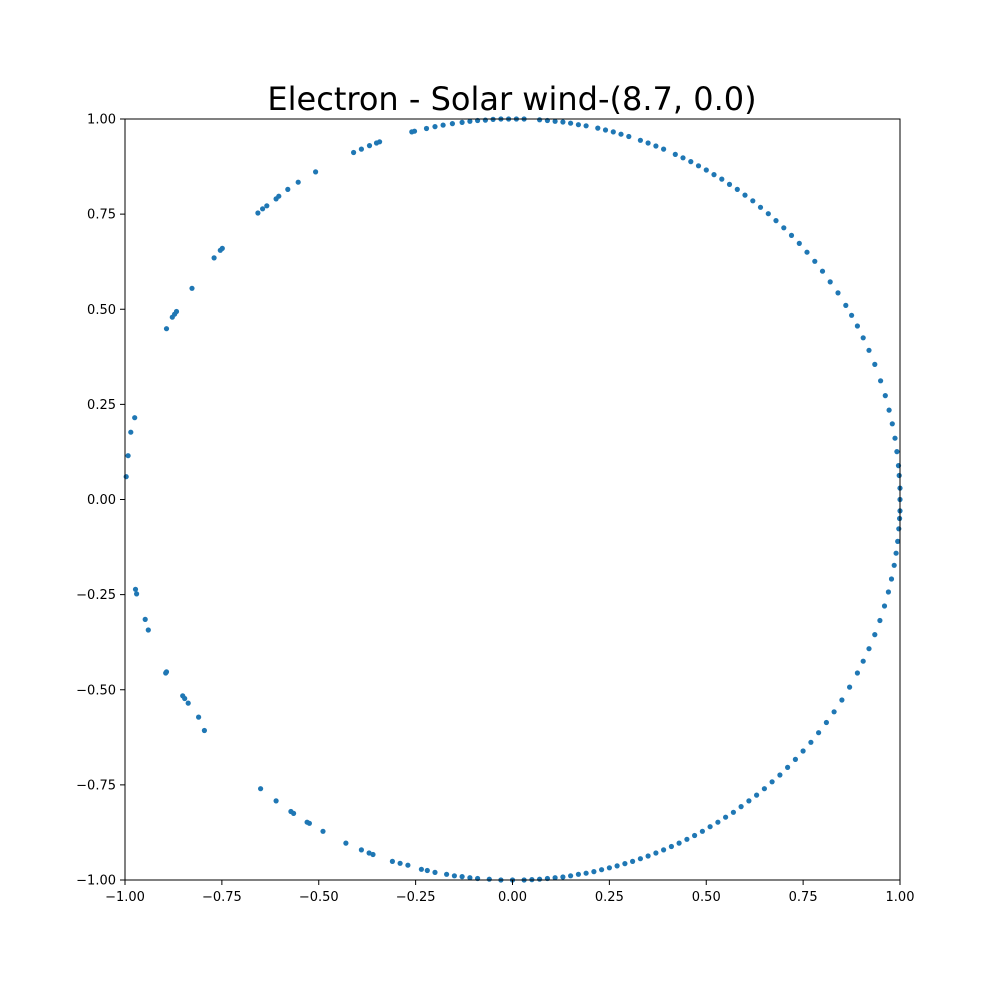  What do you see at coordinates (319, 897) in the screenshot?
I see `x-tick-label: −0.50` at bounding box center [319, 897].